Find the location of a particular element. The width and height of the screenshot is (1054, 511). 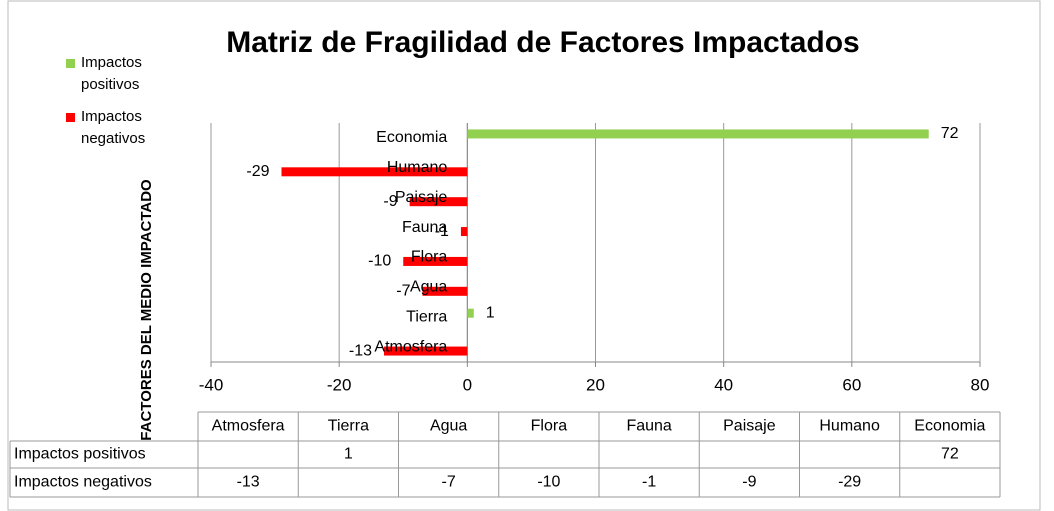

y-tick-label: Flora is located at coordinates (429, 257).